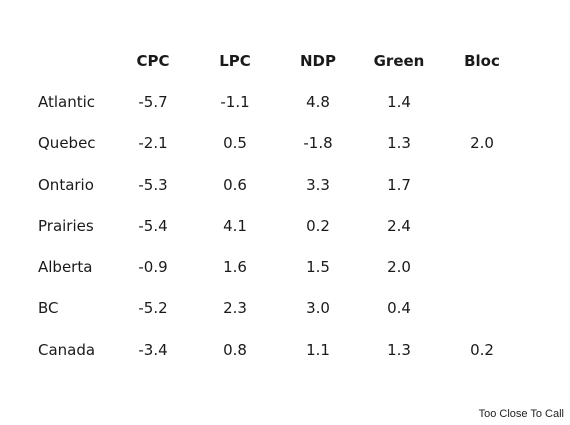 This screenshot has height=425, width=570. What do you see at coordinates (482, 61) in the screenshot?
I see `header-bloc: Bloc` at bounding box center [482, 61].